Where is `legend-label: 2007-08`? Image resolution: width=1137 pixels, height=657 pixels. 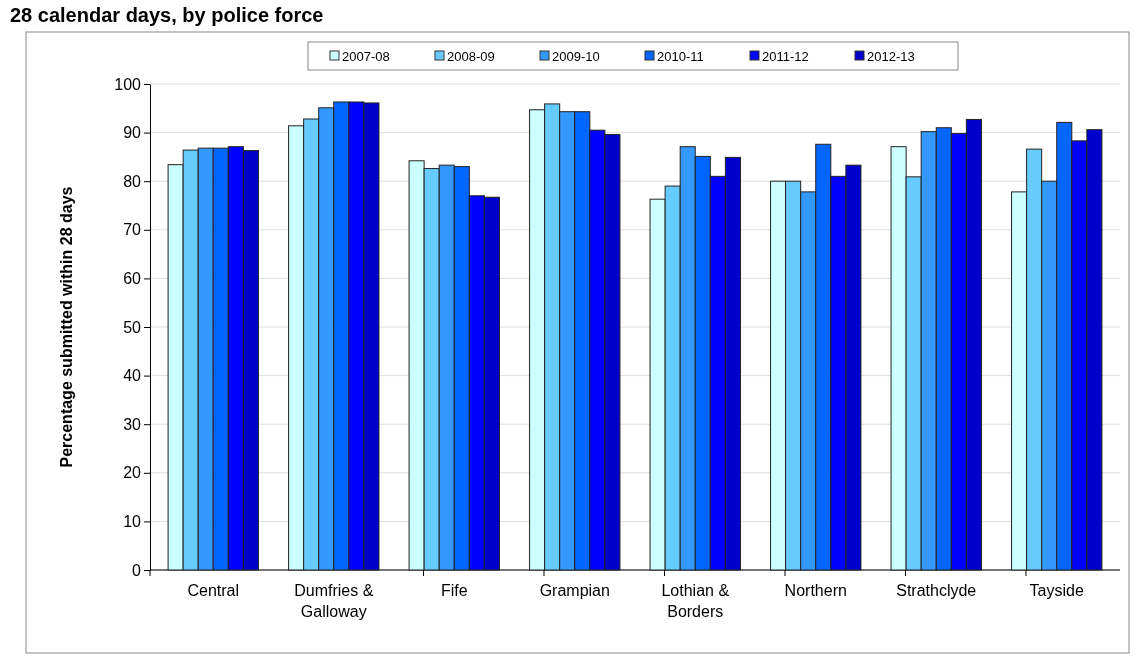 legend-label: 2007-08 is located at coordinates (366, 56).